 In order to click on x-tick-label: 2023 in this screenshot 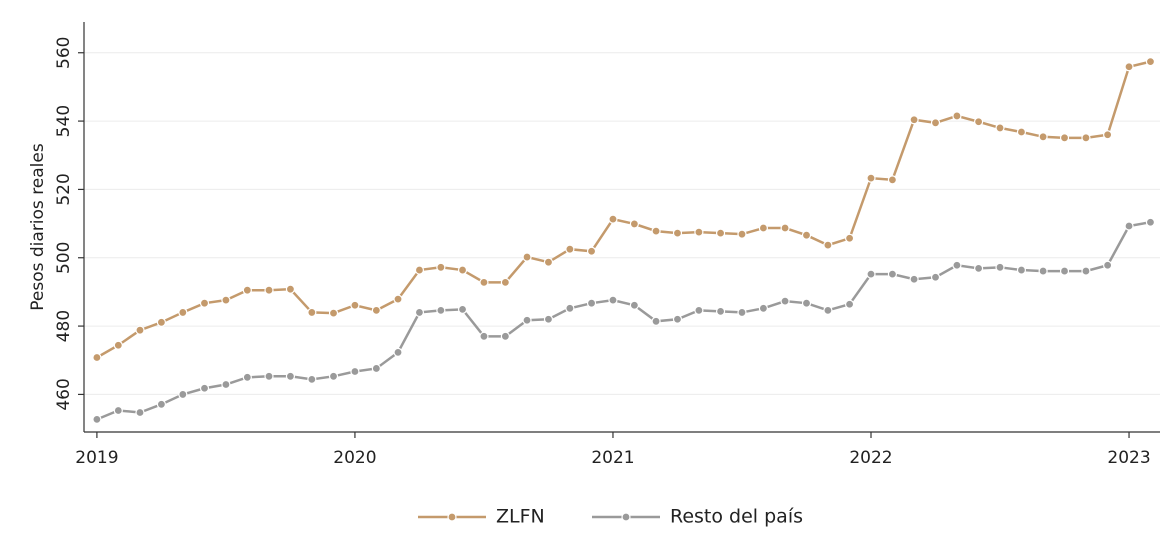, I will do `click(1128, 458)`.